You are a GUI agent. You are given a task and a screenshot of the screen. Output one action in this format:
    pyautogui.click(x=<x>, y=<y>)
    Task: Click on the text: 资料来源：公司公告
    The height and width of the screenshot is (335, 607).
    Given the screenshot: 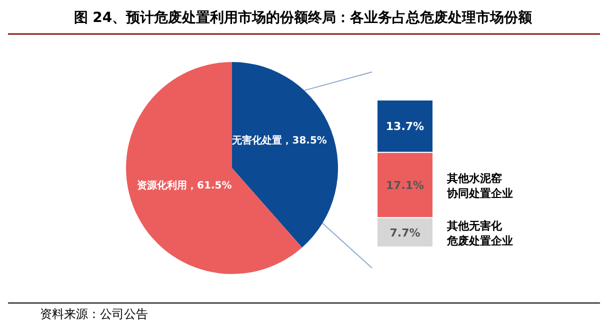 What is the action you would take?
    pyautogui.click(x=94, y=314)
    